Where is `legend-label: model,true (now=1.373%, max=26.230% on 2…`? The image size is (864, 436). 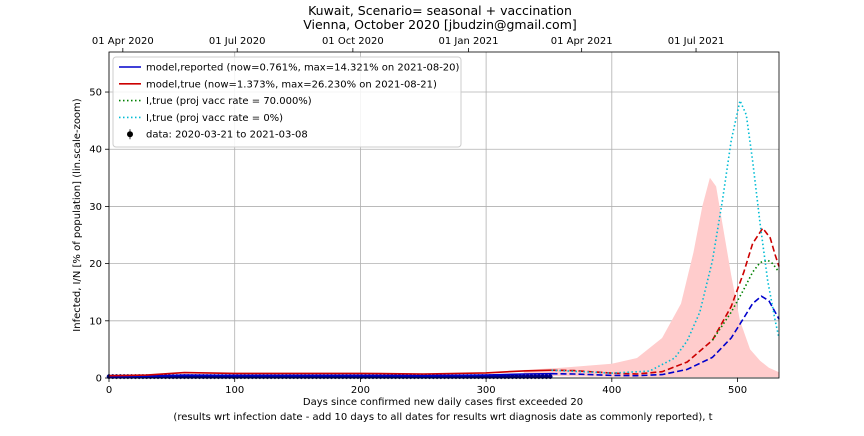 legend-label: model,true (now=1.373%, max=26.230% on 2… is located at coordinates (291, 84).